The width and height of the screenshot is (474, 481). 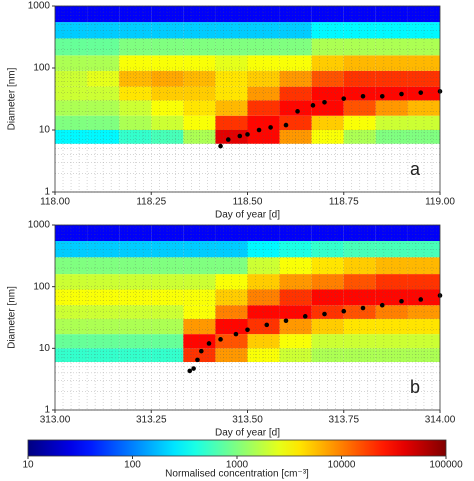 What do you see at coordinates (440, 420) in the screenshot?
I see `x-tick-label: 314.00` at bounding box center [440, 420].